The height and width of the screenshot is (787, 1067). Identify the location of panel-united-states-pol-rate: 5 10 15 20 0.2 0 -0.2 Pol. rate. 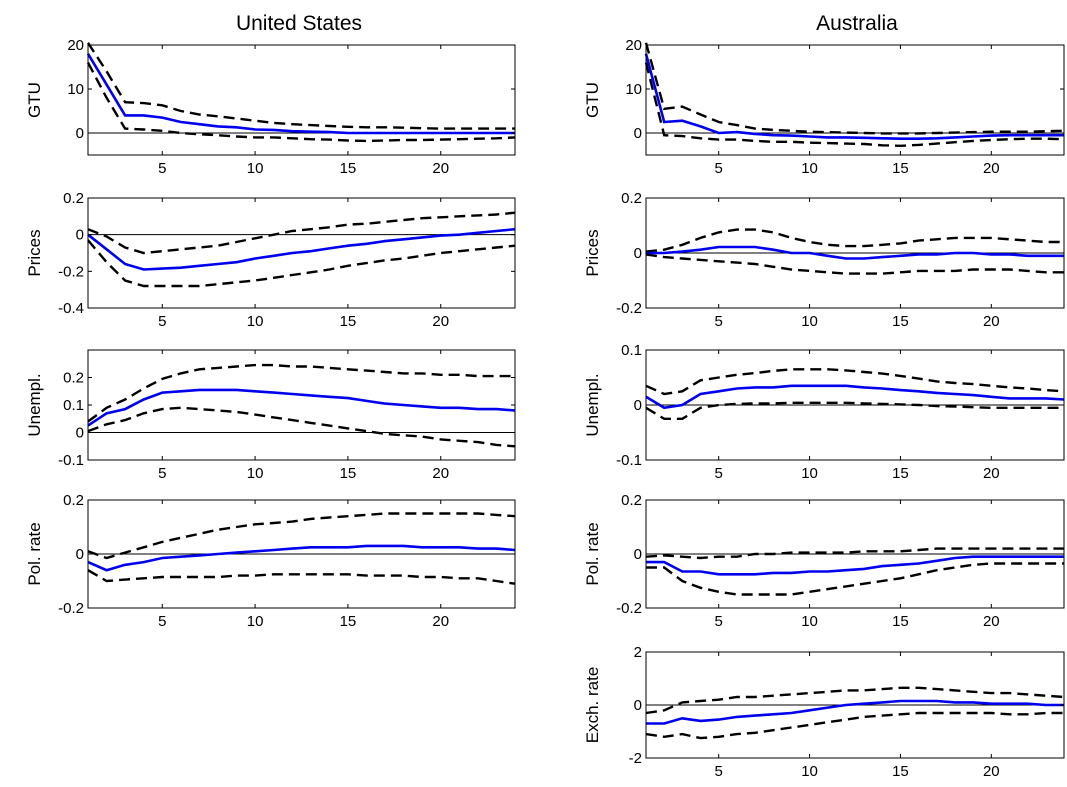
(270, 561).